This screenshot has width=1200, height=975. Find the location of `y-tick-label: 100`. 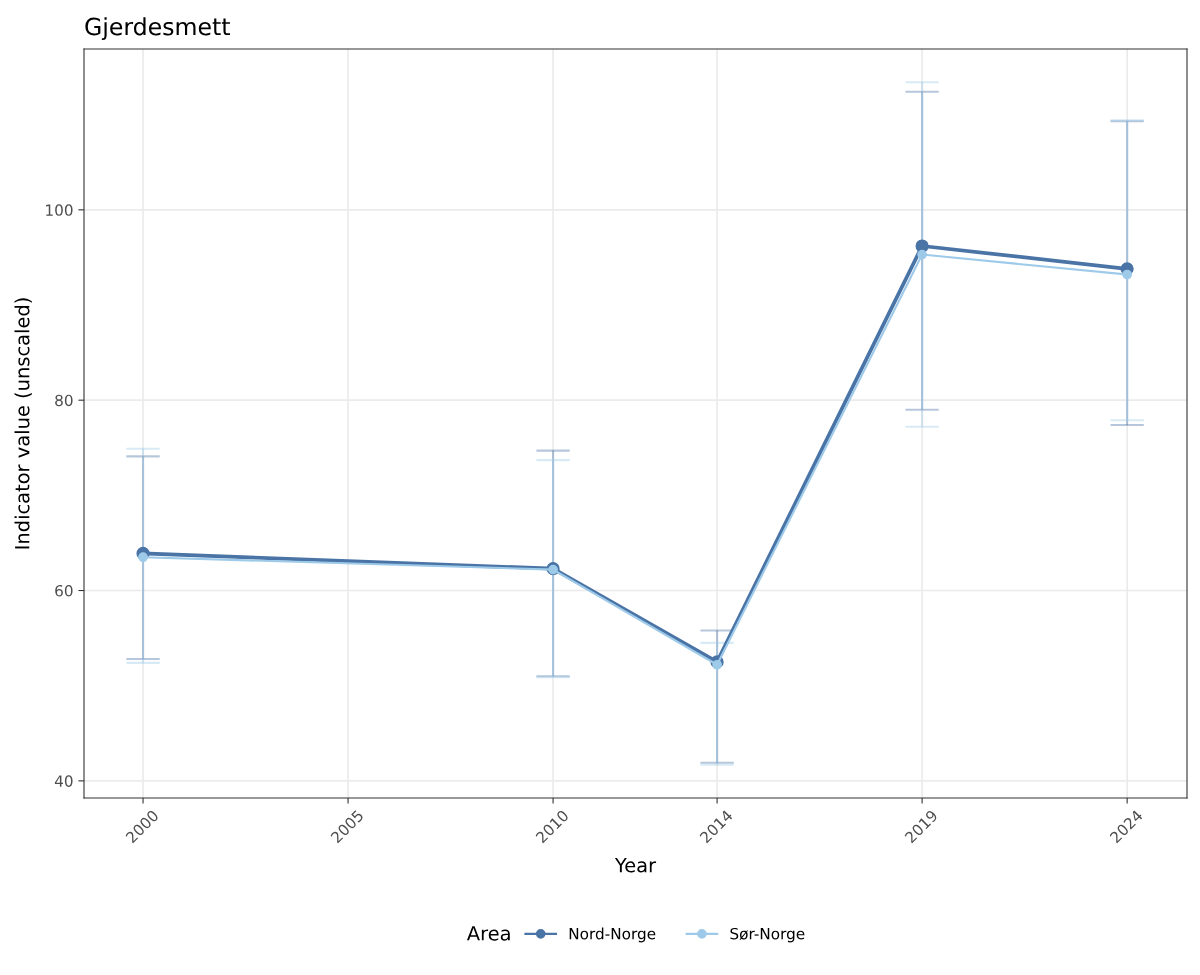

y-tick-label: 100 is located at coordinates (59, 210).